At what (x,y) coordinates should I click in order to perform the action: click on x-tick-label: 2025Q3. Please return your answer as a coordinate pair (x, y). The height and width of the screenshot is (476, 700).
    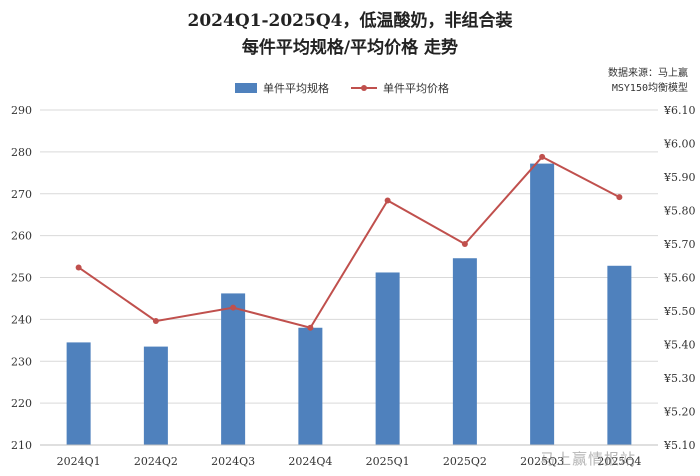
    Looking at the image, I should click on (542, 461).